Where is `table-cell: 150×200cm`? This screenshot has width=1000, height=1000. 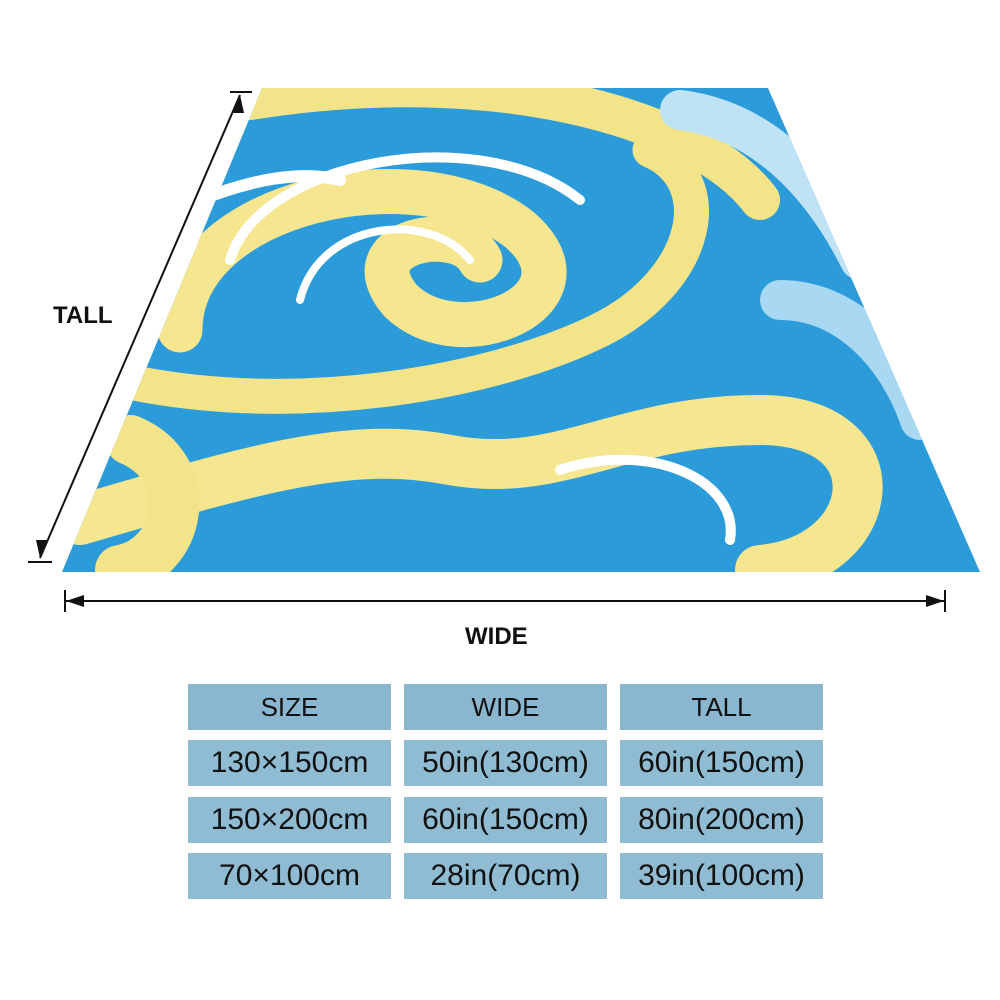 table-cell: 150×200cm is located at coordinates (289, 820).